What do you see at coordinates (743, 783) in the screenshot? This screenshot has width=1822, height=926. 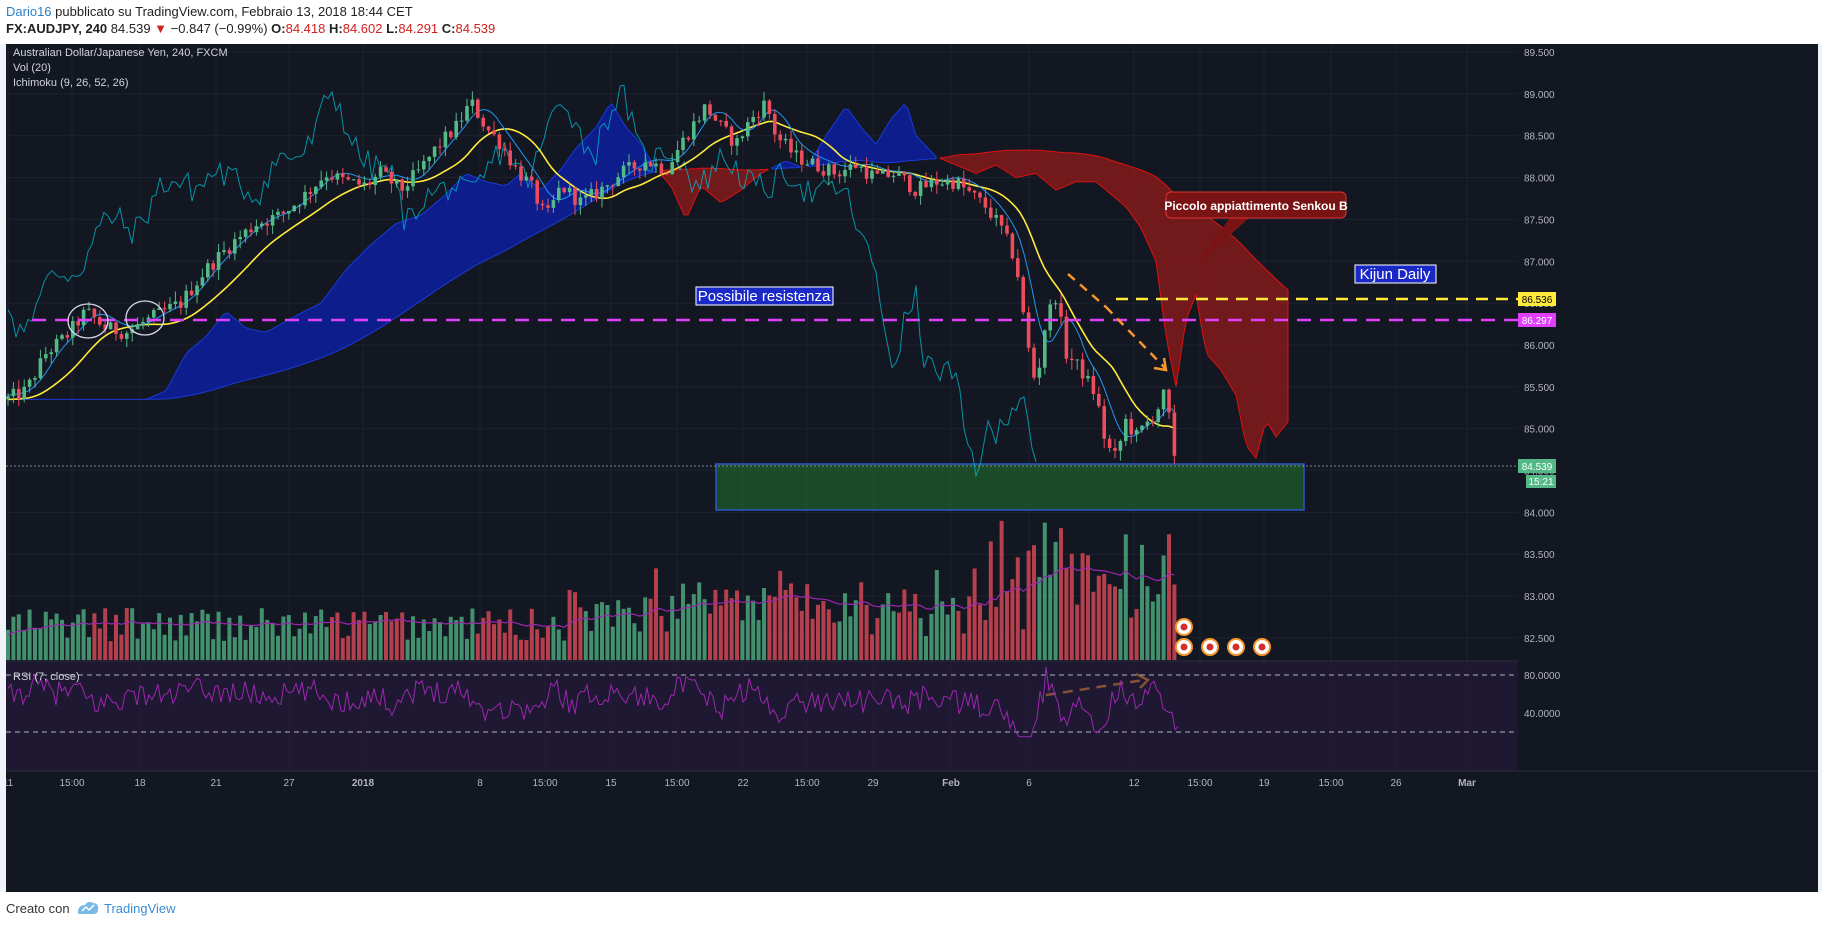 I see `time-tick-label: 22` at bounding box center [743, 783].